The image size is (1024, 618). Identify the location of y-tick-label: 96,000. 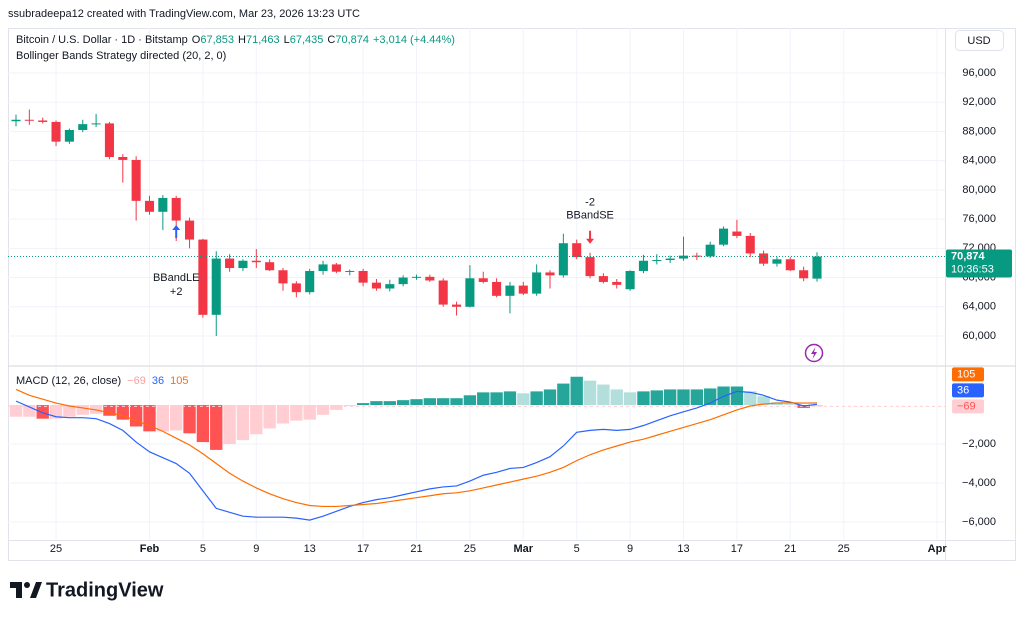
(979, 73).